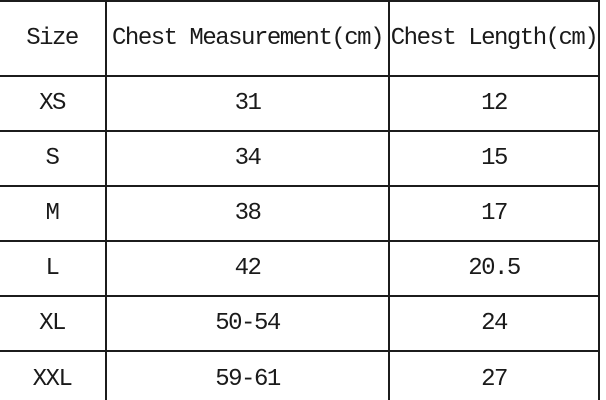 The image size is (606, 400). I want to click on col-header-size: Size, so click(53, 38).